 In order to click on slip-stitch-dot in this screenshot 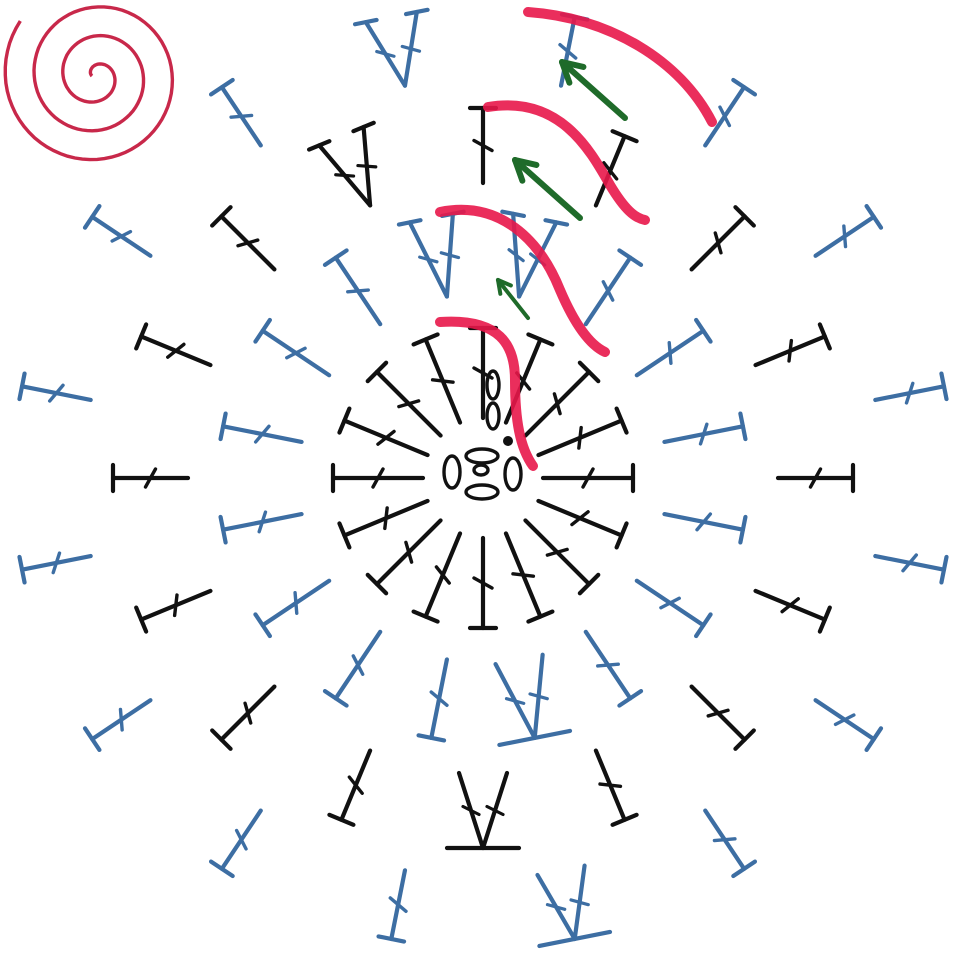, I will do `click(508, 441)`.